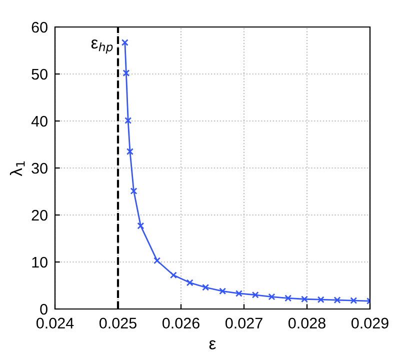  What do you see at coordinates (40, 215) in the screenshot?
I see `y-tick-label: 20` at bounding box center [40, 215].